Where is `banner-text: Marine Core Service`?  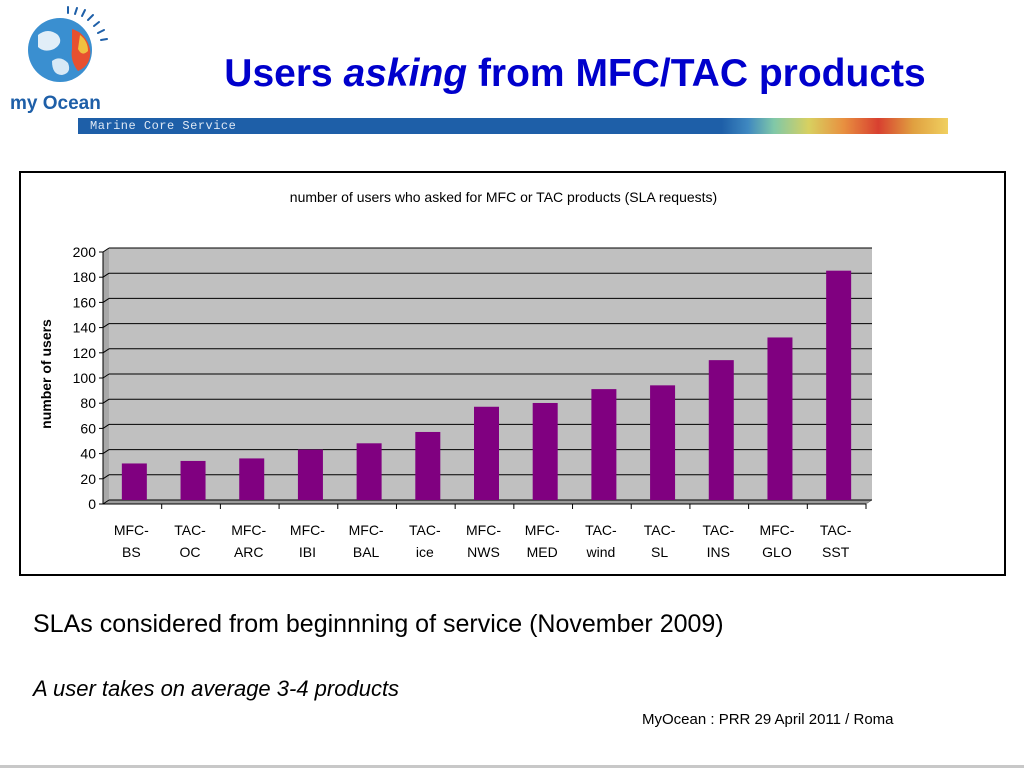 banner-text: Marine Core Service is located at coordinates (163, 126).